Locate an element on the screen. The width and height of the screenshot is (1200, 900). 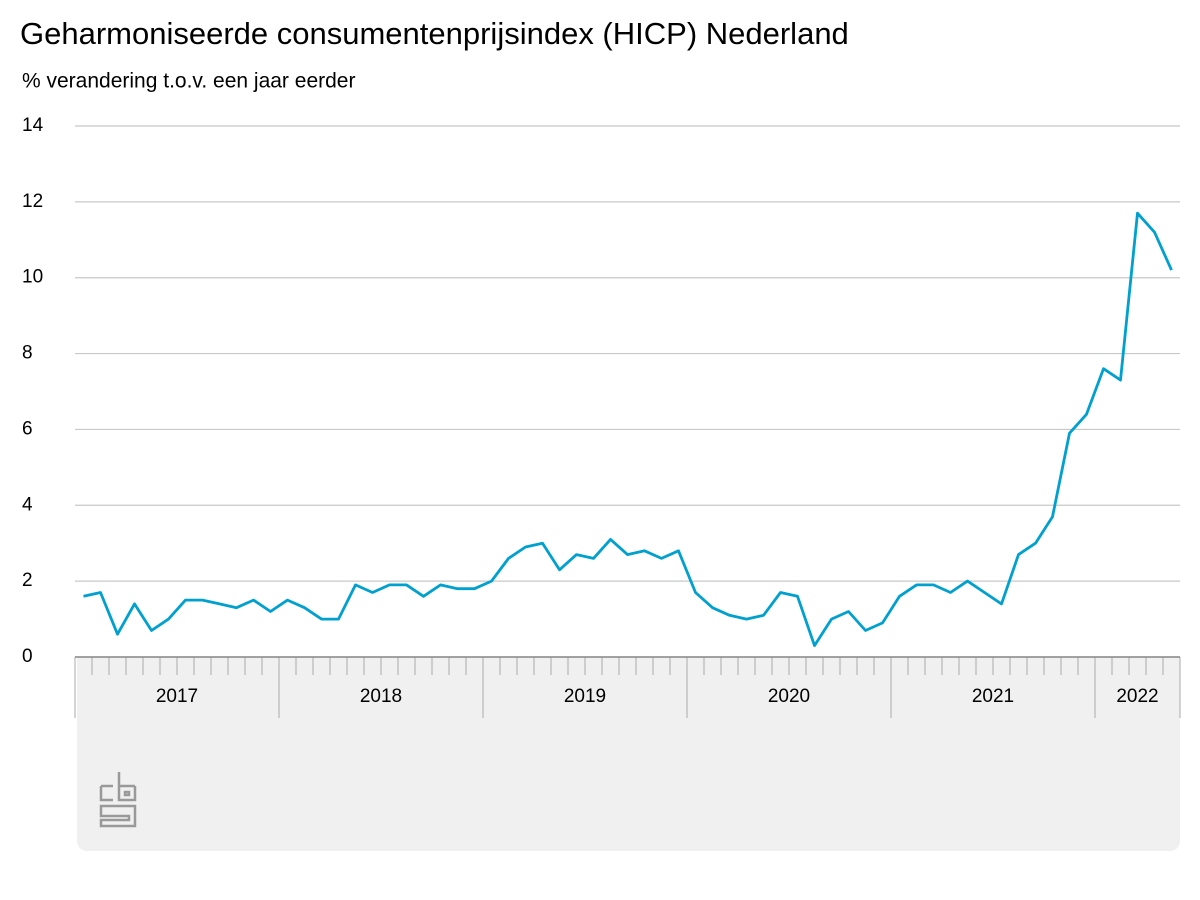
x-axis-panel-top is located at coordinates (628, 672).